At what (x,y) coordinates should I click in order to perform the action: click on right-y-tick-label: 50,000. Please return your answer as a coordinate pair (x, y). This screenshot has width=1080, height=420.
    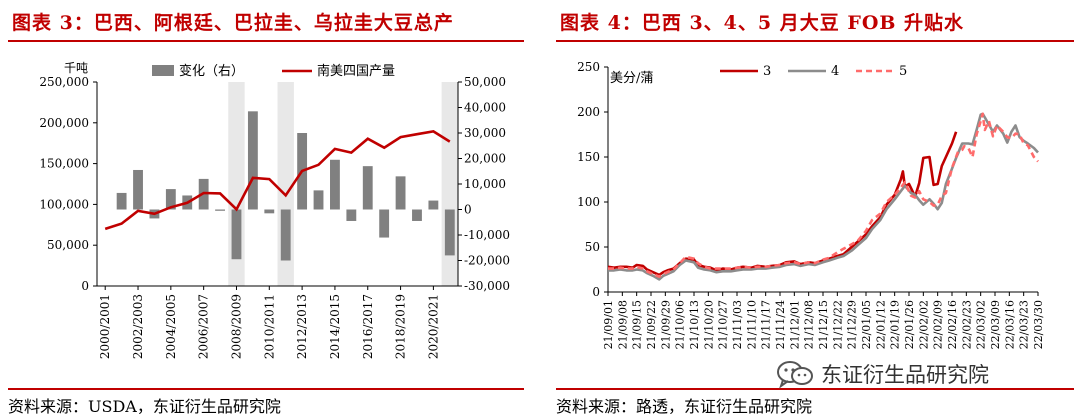
    Looking at the image, I should click on (485, 82).